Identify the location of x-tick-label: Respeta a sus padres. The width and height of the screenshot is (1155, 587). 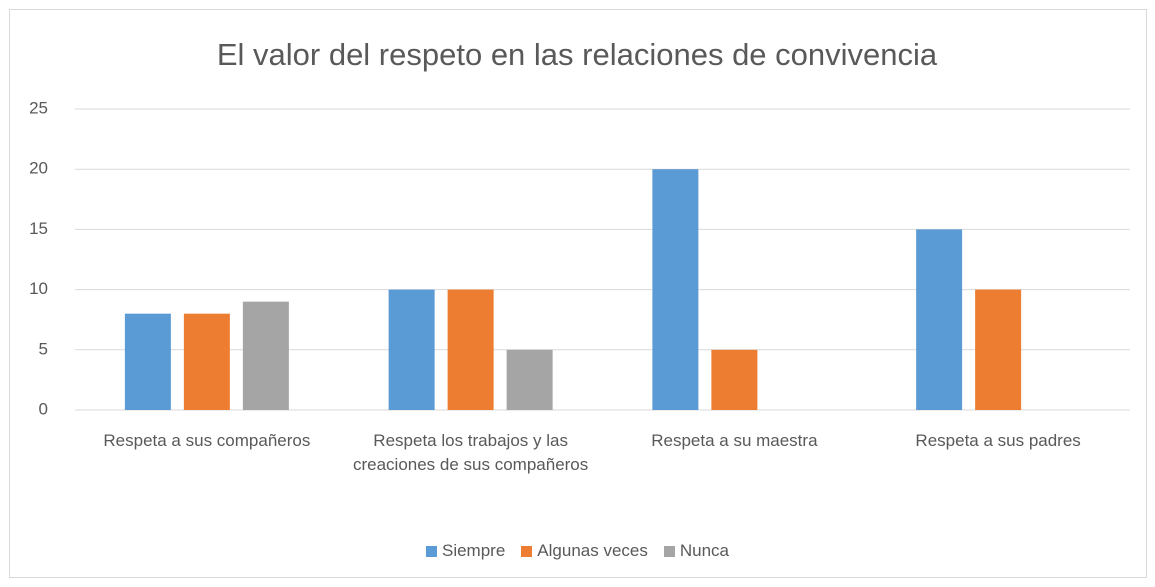
(998, 440).